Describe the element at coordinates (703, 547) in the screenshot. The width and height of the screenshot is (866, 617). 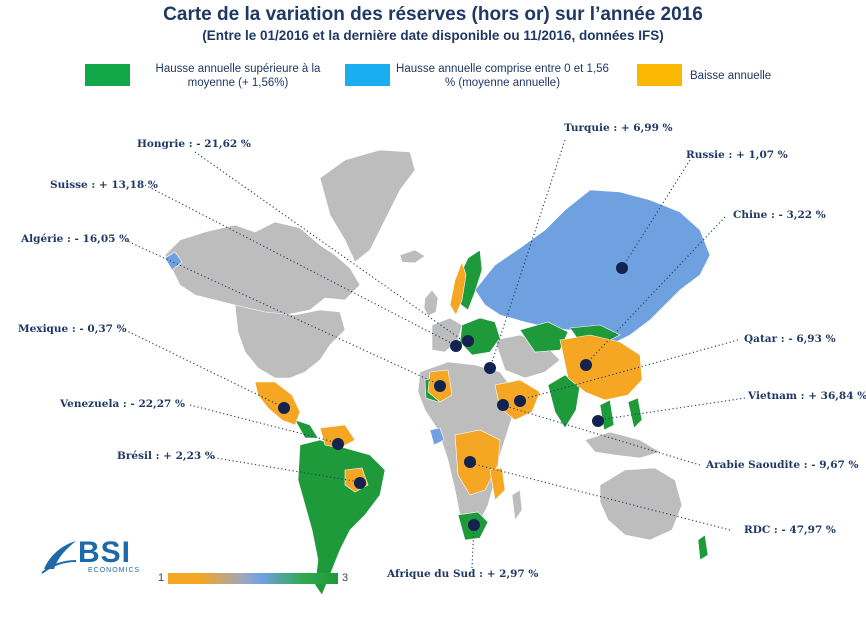
I see `region-new-zealand` at that location.